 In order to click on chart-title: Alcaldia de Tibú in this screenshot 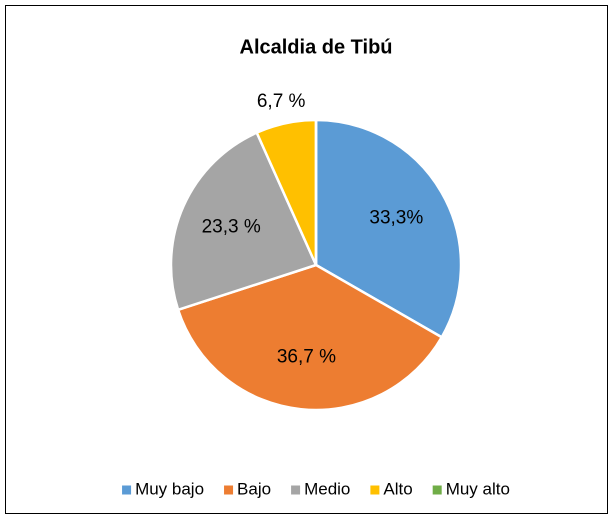, I will do `click(316, 47)`.